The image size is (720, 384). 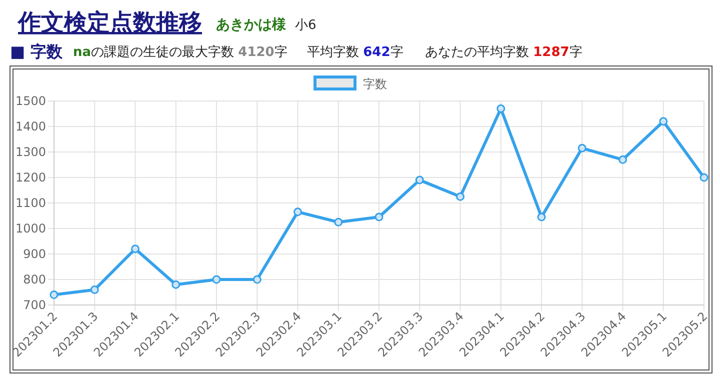 What do you see at coordinates (34, 279) in the screenshot?
I see `y-tick-label: 800` at bounding box center [34, 279].